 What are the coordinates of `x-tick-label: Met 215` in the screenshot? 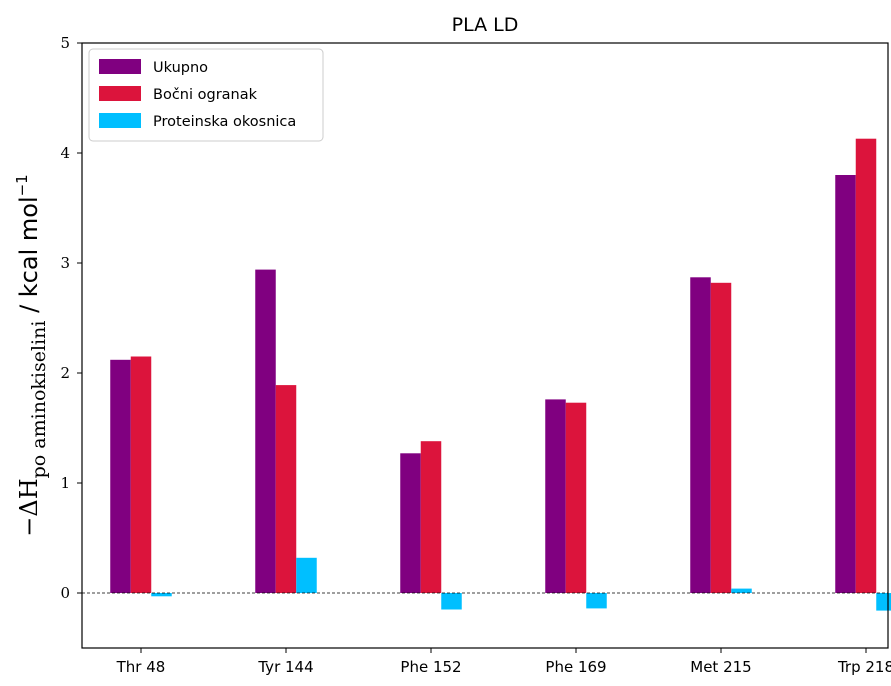 It's located at (720, 667).